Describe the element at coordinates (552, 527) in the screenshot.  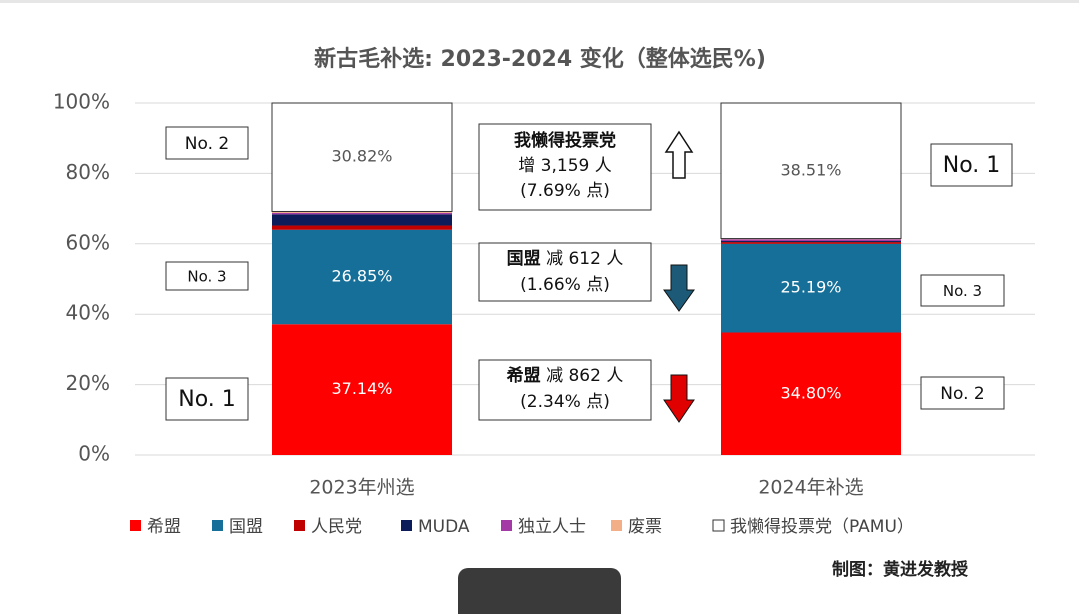
I see `legend-label: 独立人士` at that location.